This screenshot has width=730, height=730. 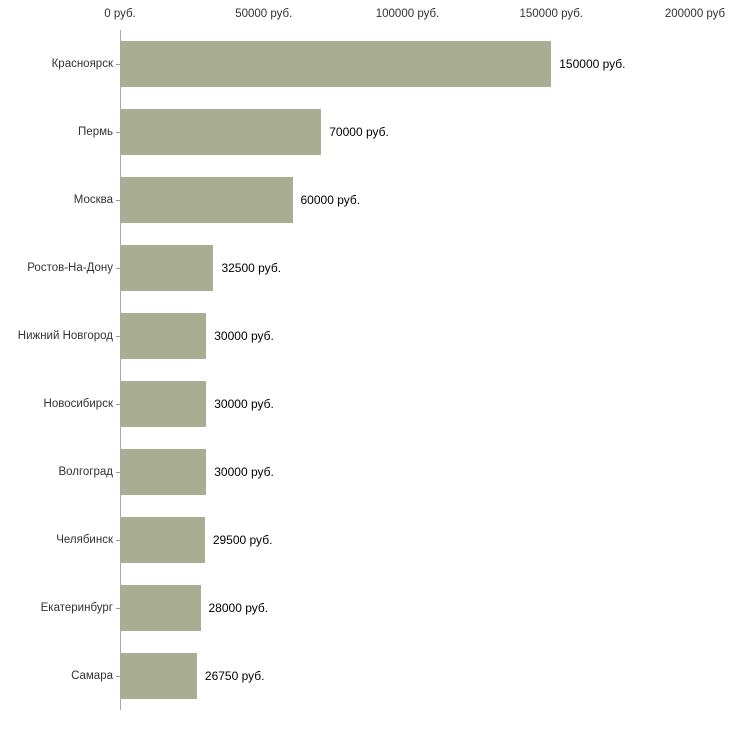 I want to click on x-axis-tick-label: 0 руб., so click(x=120, y=14).